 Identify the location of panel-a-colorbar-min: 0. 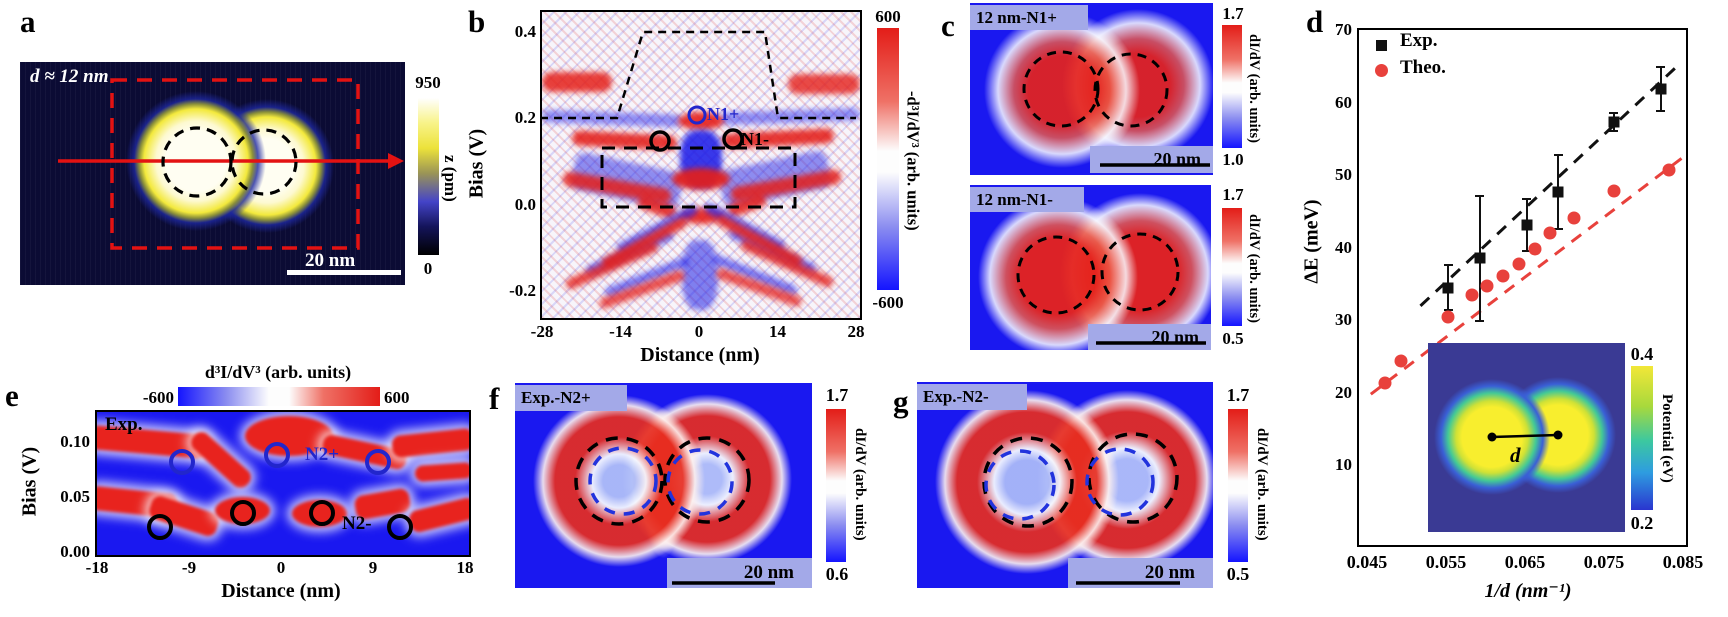
(428, 268).